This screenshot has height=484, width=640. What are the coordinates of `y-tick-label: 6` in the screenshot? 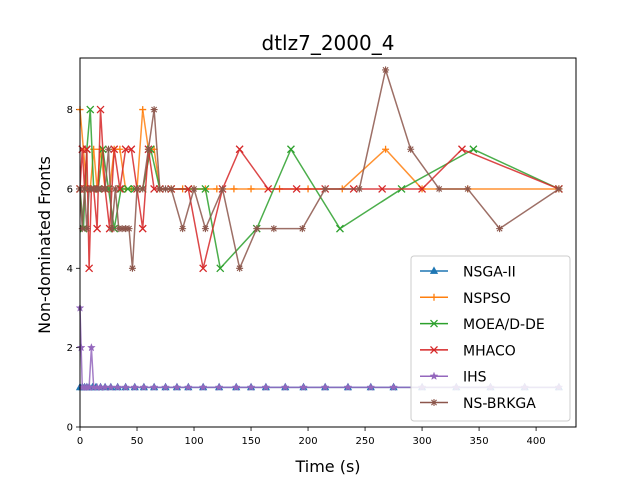 It's located at (70, 189).